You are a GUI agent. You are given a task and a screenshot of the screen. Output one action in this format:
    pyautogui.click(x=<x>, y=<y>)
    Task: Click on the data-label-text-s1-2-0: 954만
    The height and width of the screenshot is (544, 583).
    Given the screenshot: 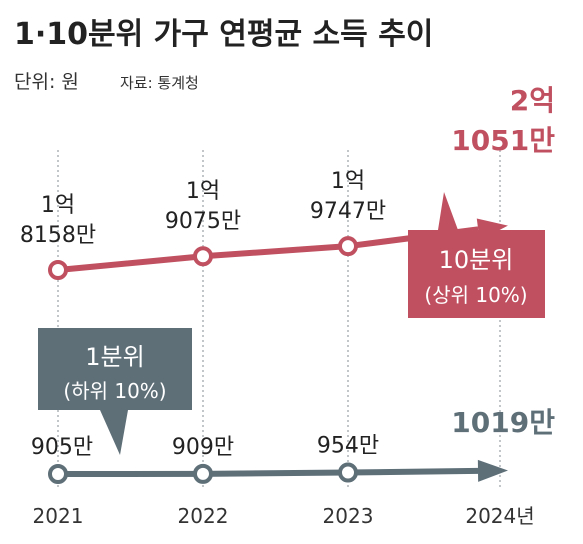 What is the action you would take?
    pyautogui.click(x=348, y=446)
    